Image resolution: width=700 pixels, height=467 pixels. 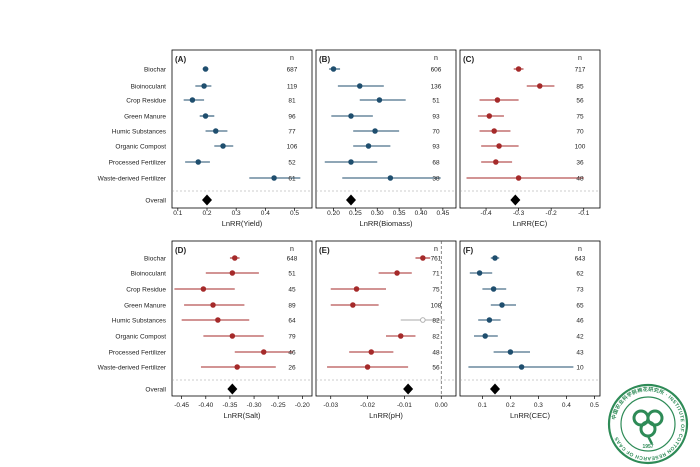 I want to click on x-tick-label: -0.35, so click(x=230, y=405).